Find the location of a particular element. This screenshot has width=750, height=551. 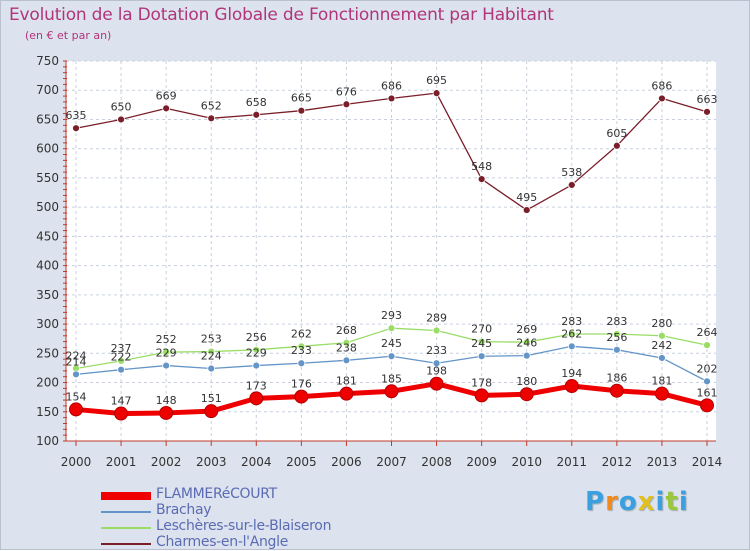

y-tick-label: 600 is located at coordinates (47, 149).